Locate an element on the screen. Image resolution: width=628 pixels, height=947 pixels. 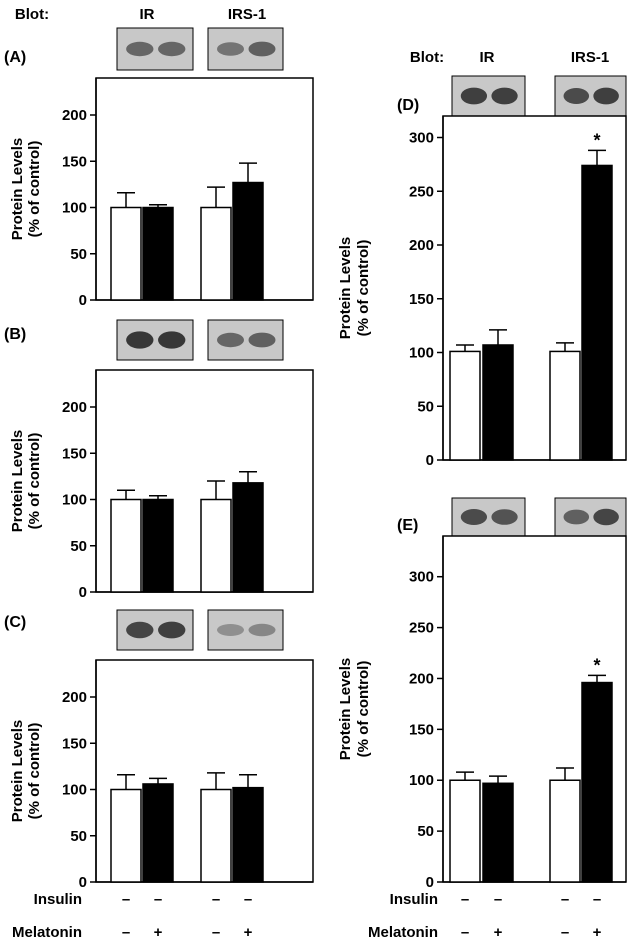
category-label: IR is located at coordinates (147, 14).